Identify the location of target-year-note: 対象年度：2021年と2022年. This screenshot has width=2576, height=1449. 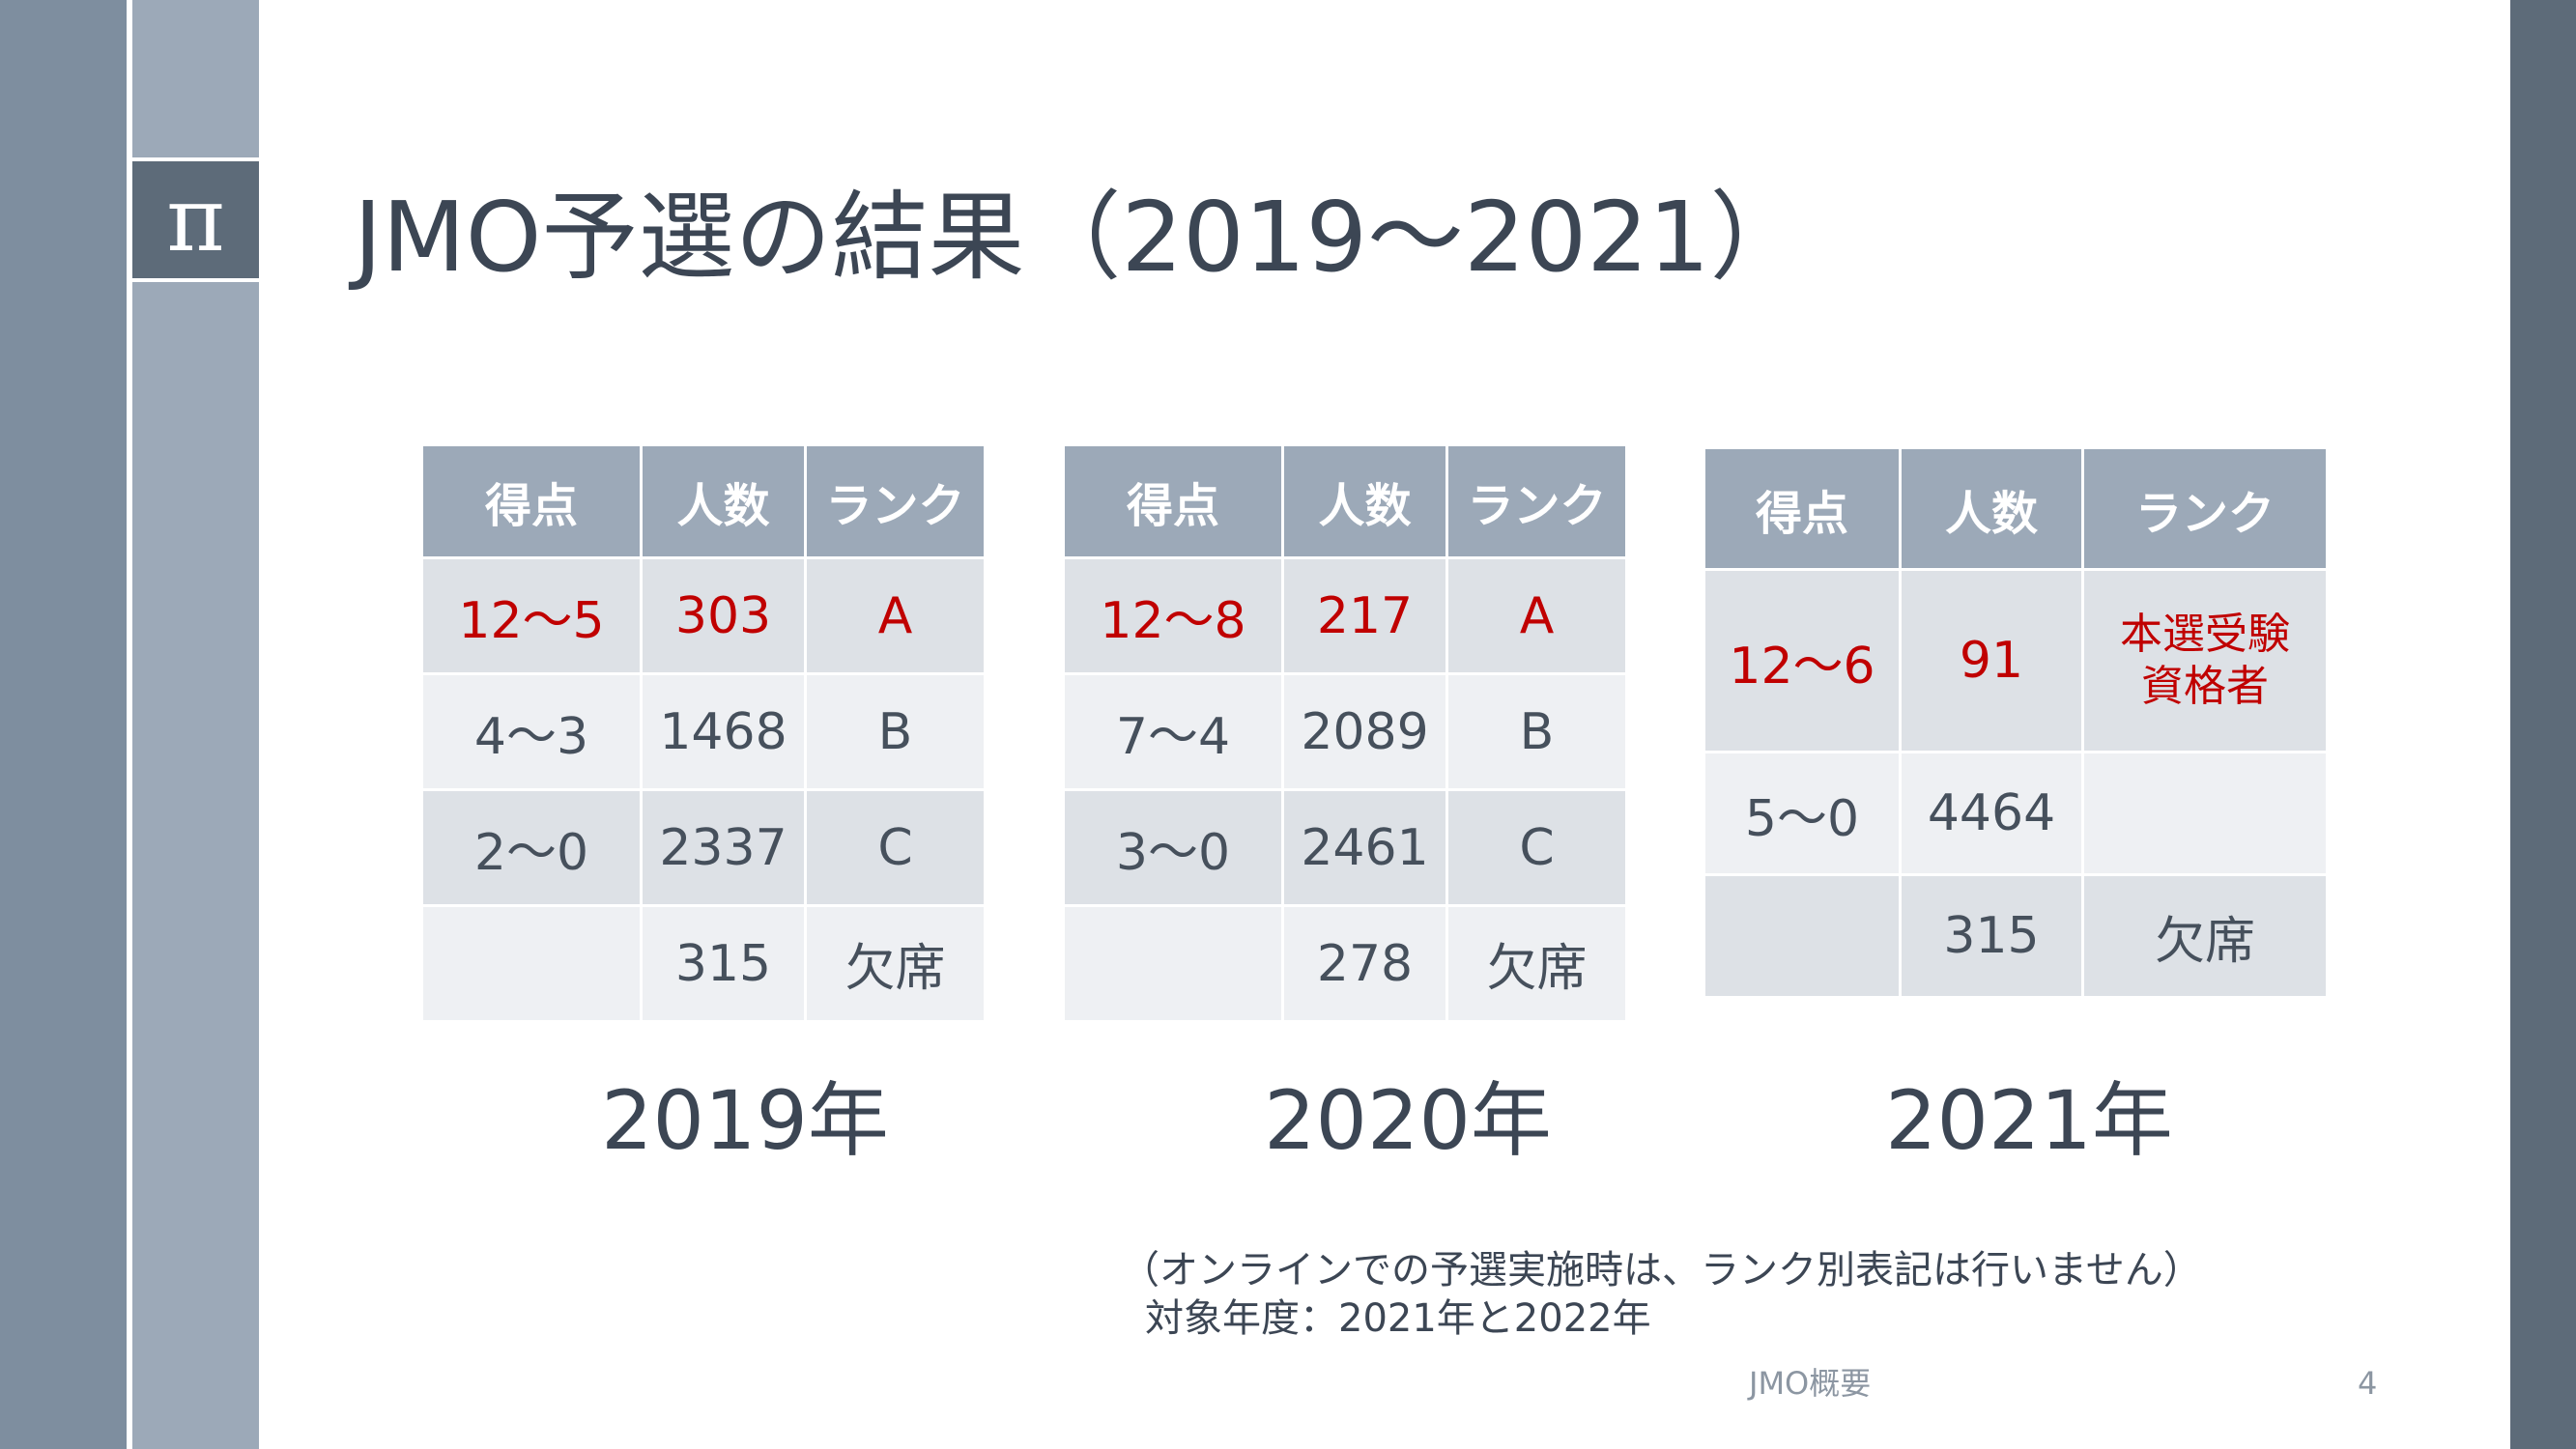
(1398, 1318).